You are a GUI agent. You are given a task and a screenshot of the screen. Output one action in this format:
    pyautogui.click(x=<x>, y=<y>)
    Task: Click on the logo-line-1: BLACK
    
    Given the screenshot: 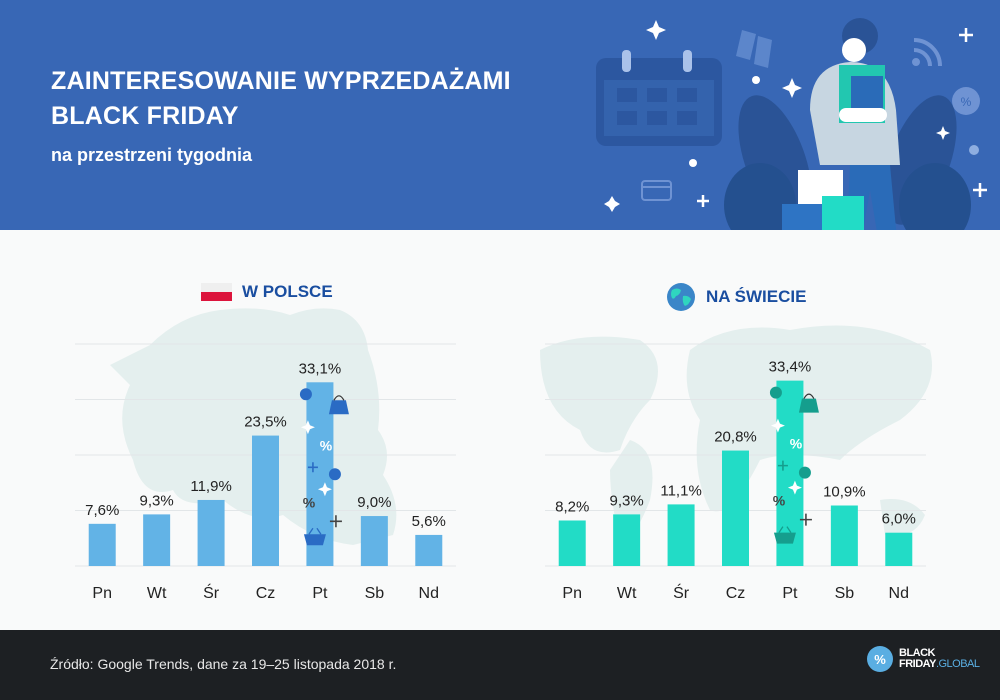 What is the action you would take?
    pyautogui.click(x=917, y=653)
    